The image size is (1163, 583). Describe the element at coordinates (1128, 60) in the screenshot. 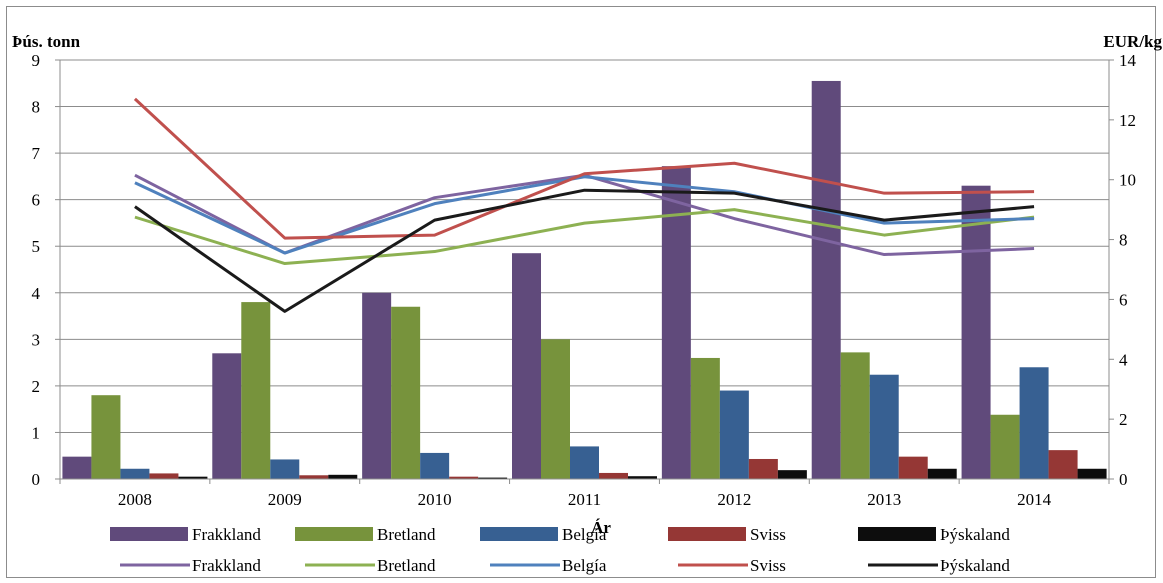

I see `y-right-tick-label: 14` at that location.